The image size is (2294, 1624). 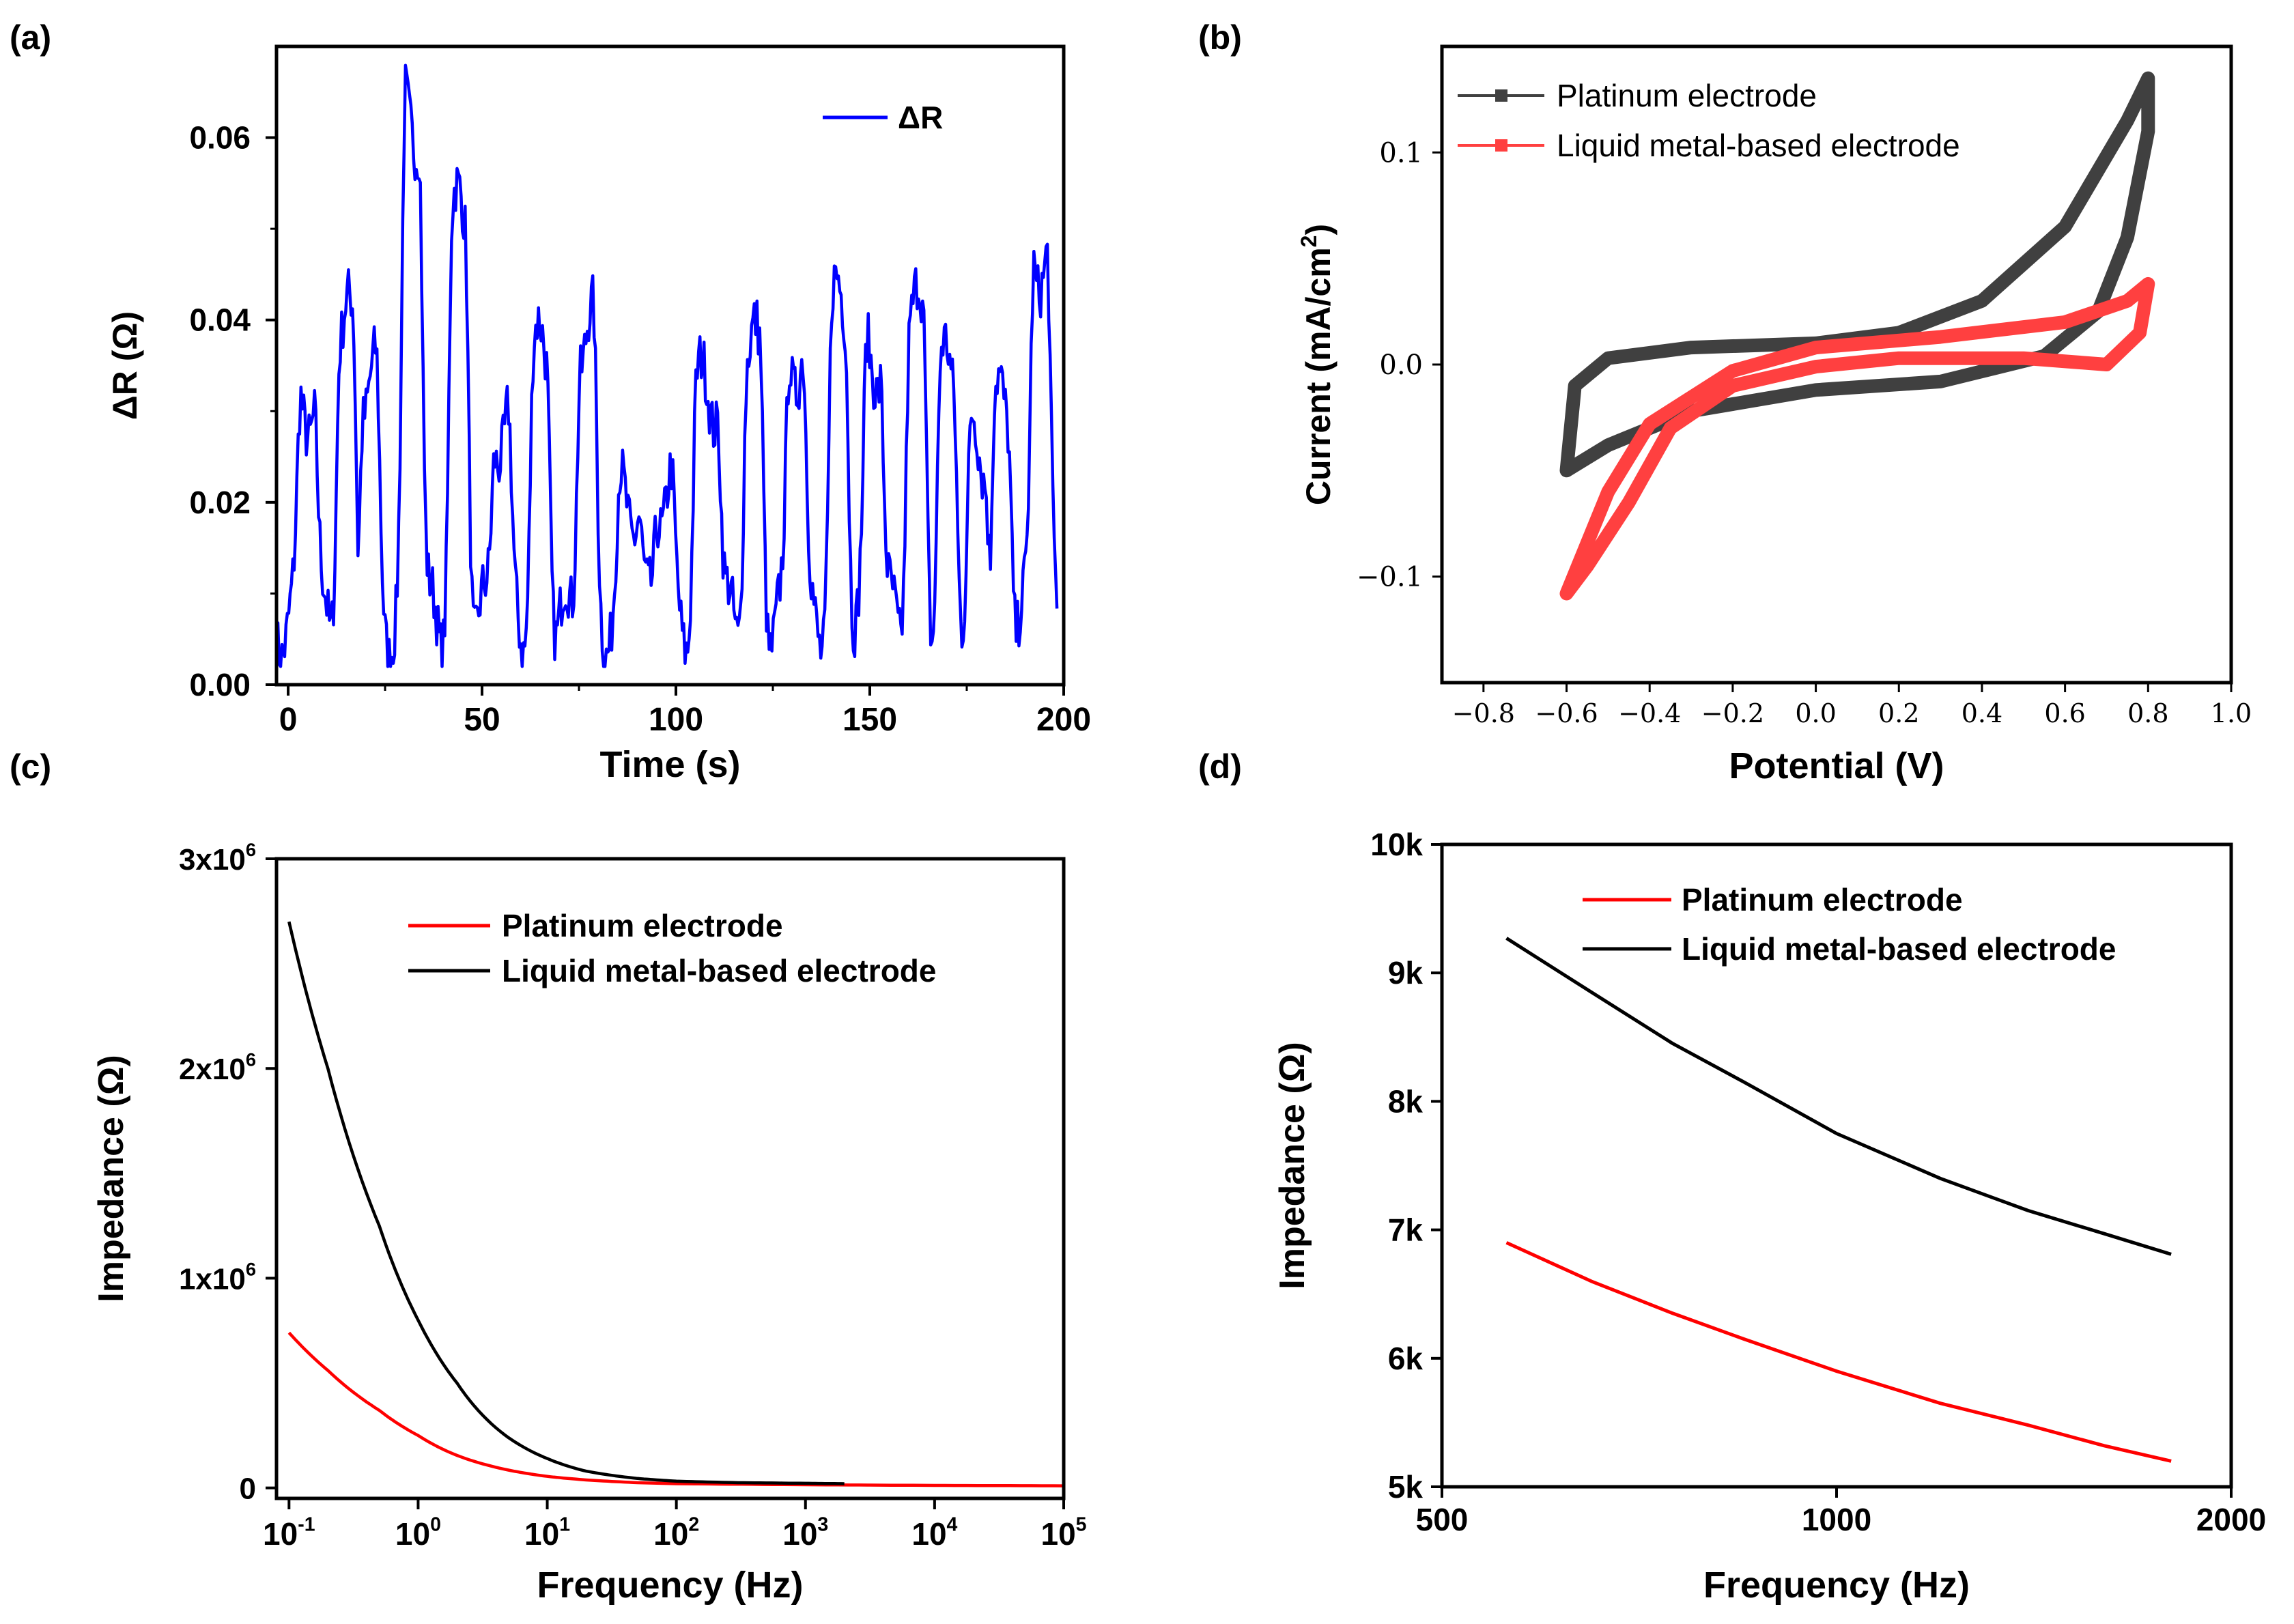 What do you see at coordinates (1220, 766) in the screenshot?
I see `panel-label-d: (d)` at bounding box center [1220, 766].